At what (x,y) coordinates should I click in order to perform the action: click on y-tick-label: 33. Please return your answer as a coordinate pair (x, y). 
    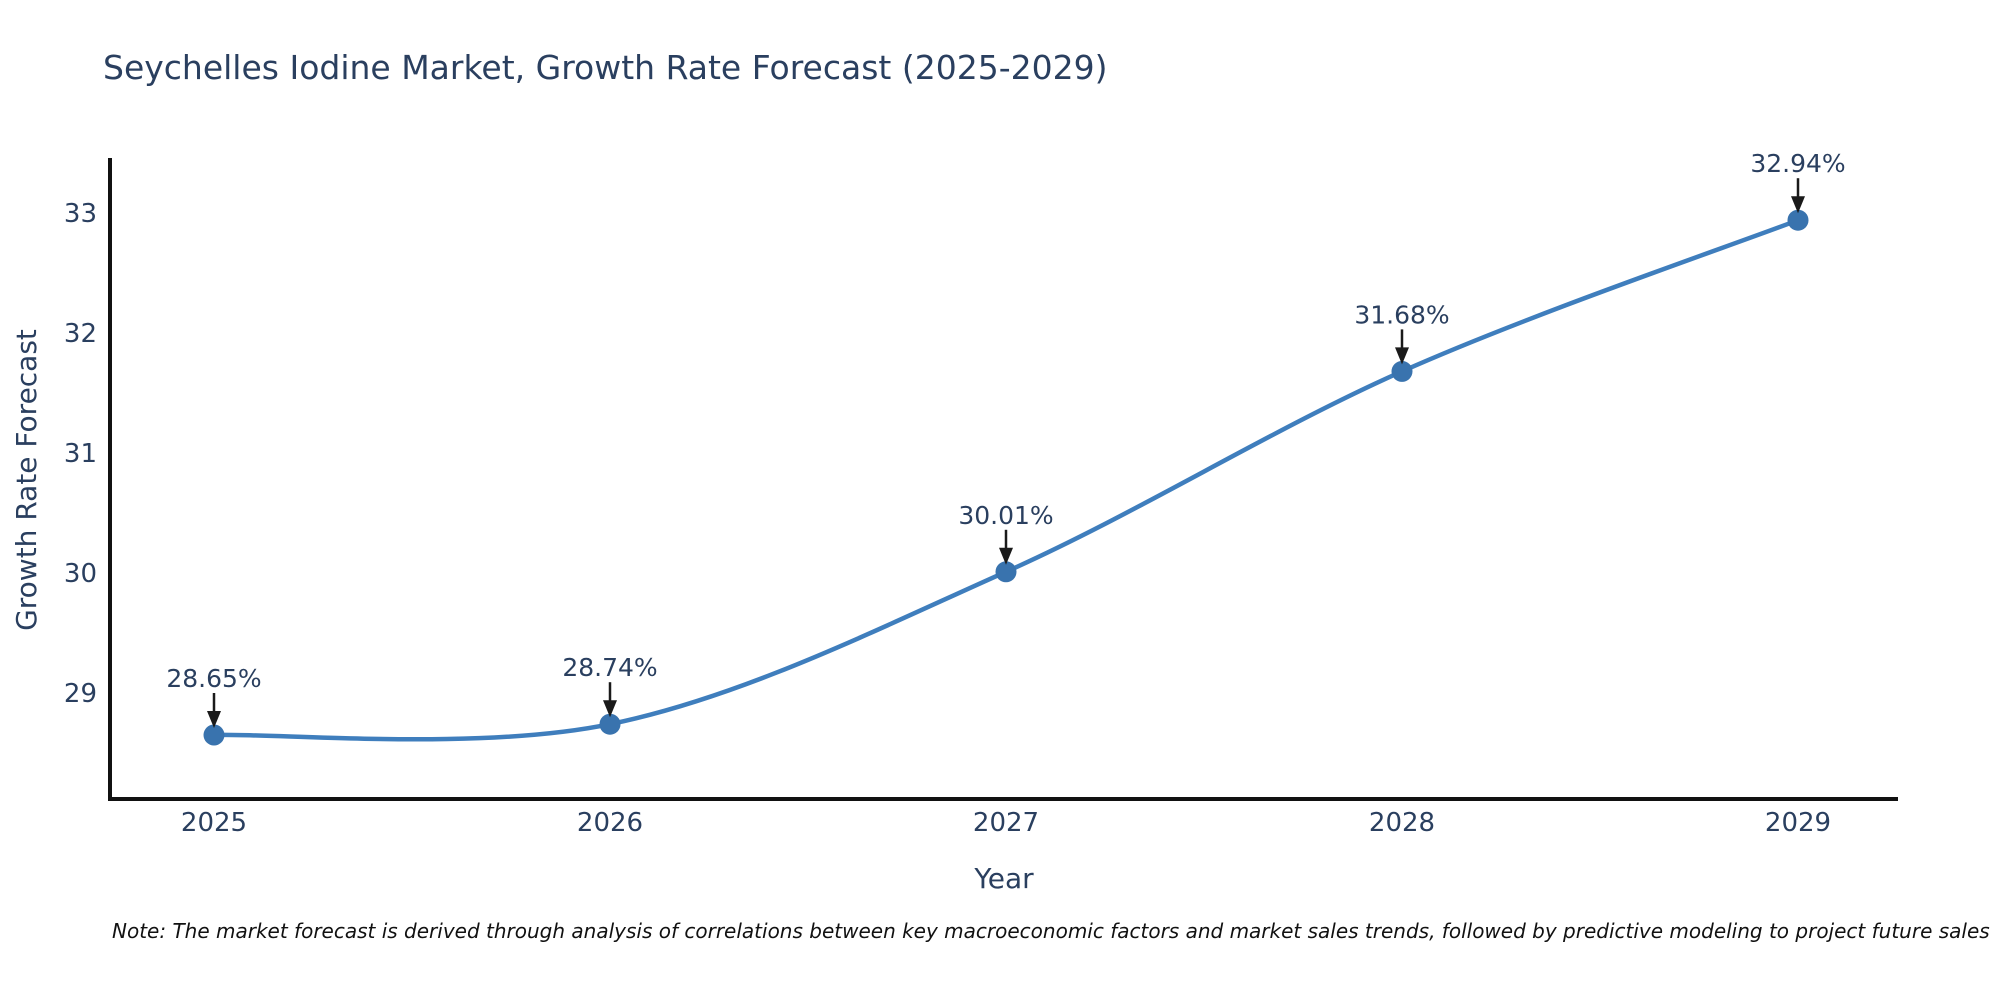
    Looking at the image, I should click on (80, 214).